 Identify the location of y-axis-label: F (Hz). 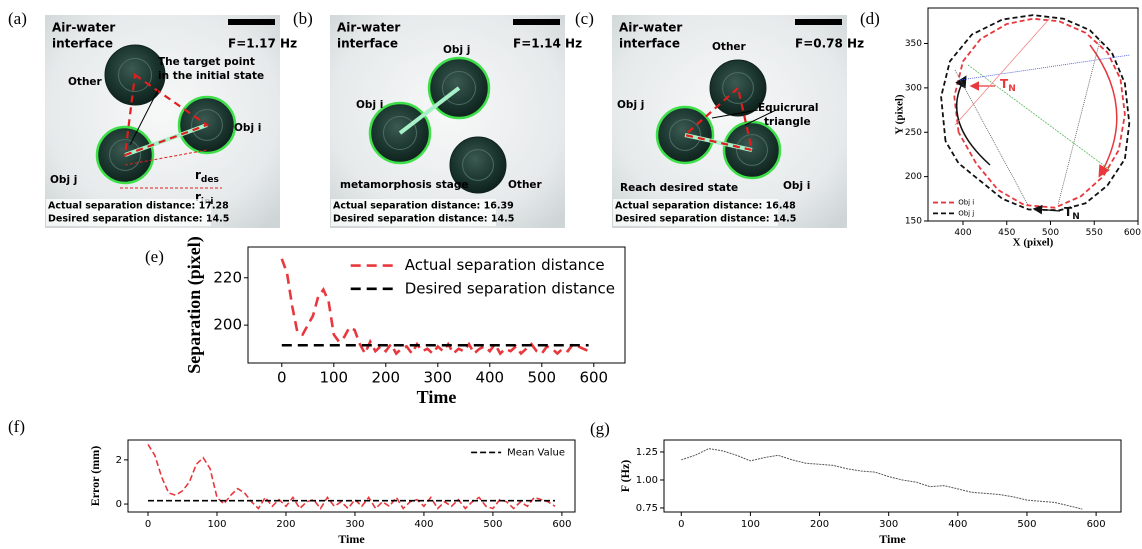
(625, 476).